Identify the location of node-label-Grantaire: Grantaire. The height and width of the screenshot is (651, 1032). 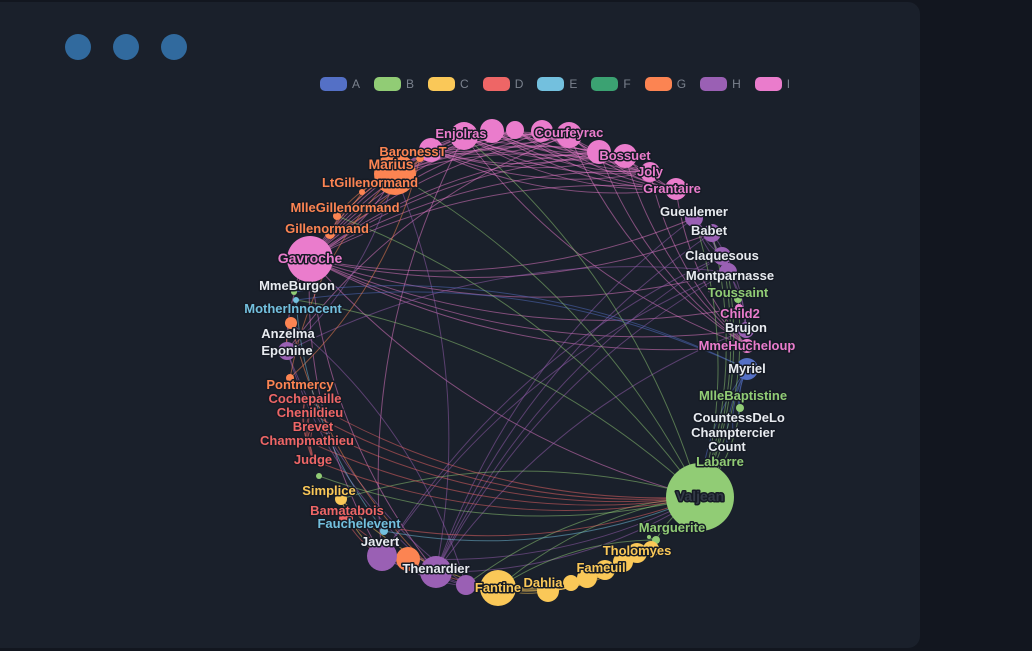
(672, 188).